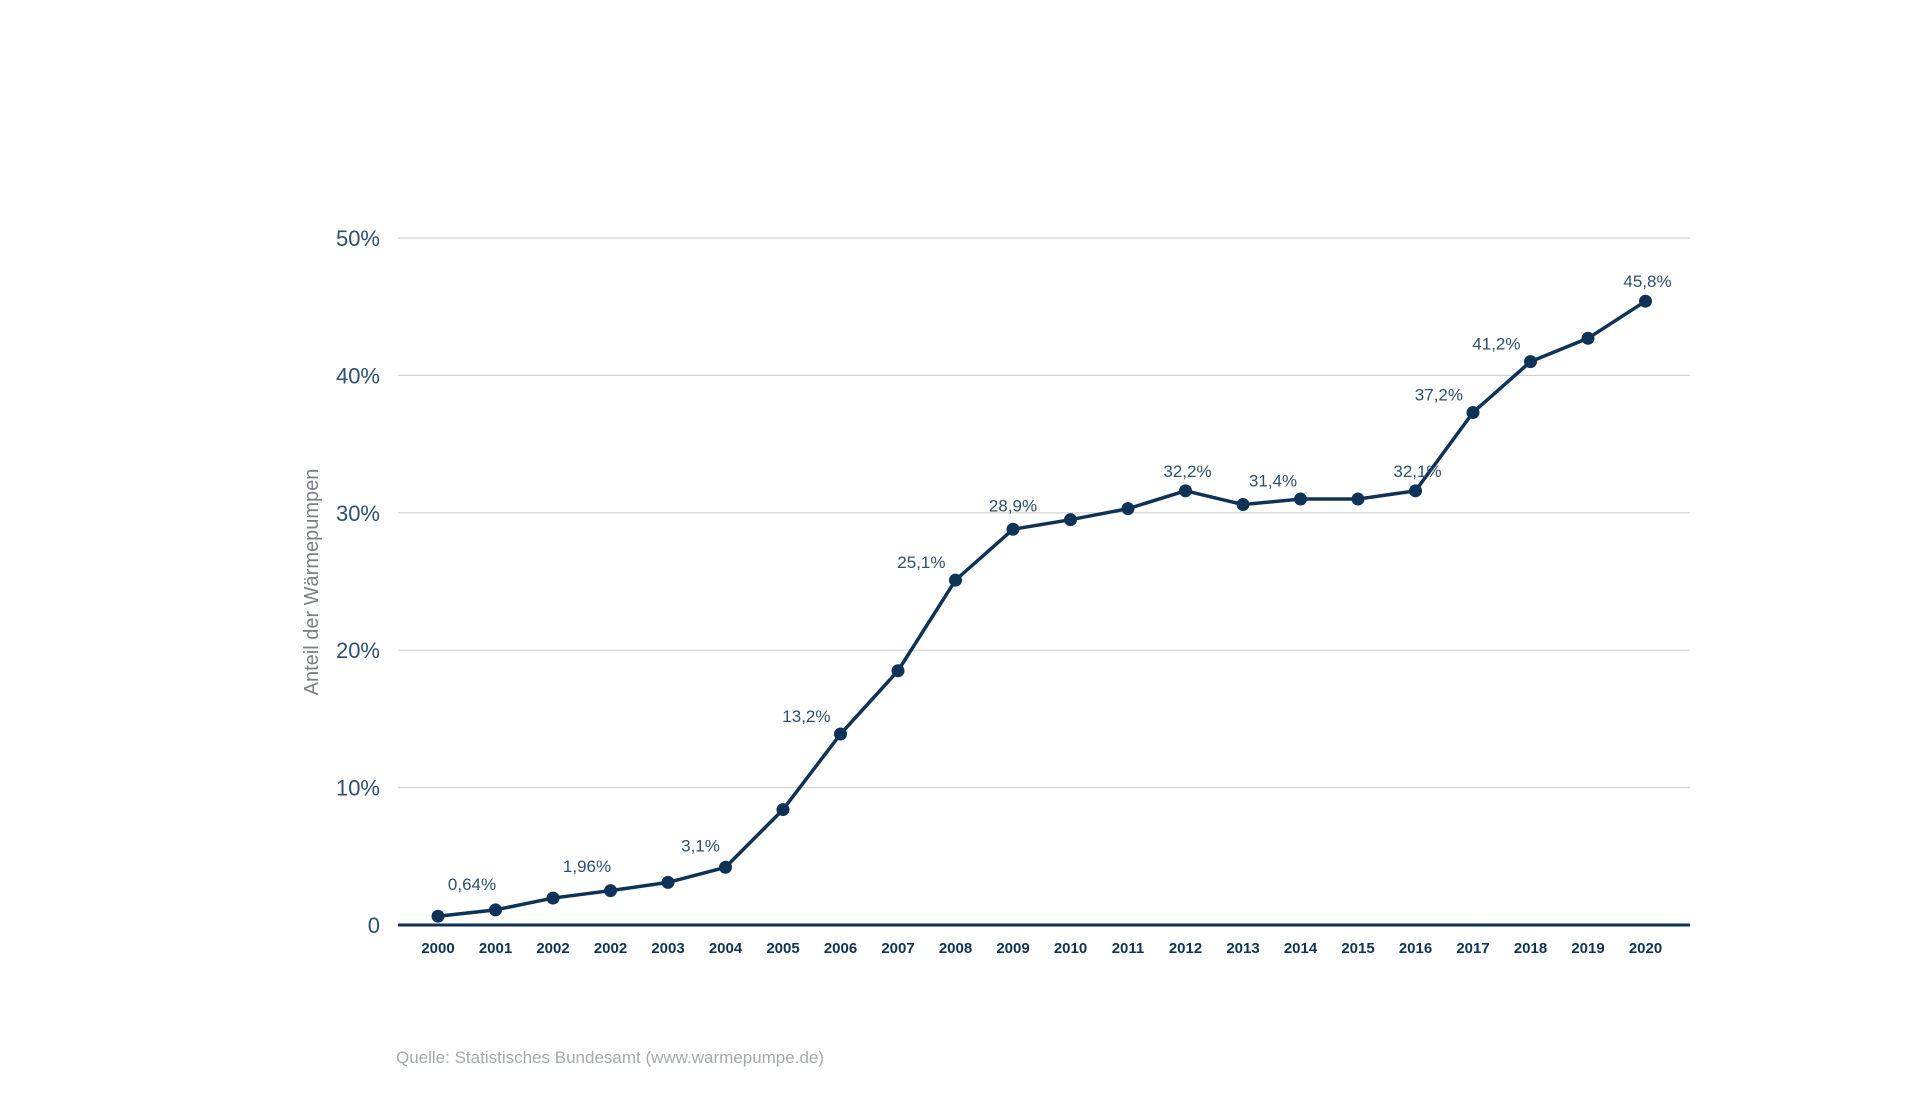  I want to click on data-label: 3,1%, so click(700, 845).